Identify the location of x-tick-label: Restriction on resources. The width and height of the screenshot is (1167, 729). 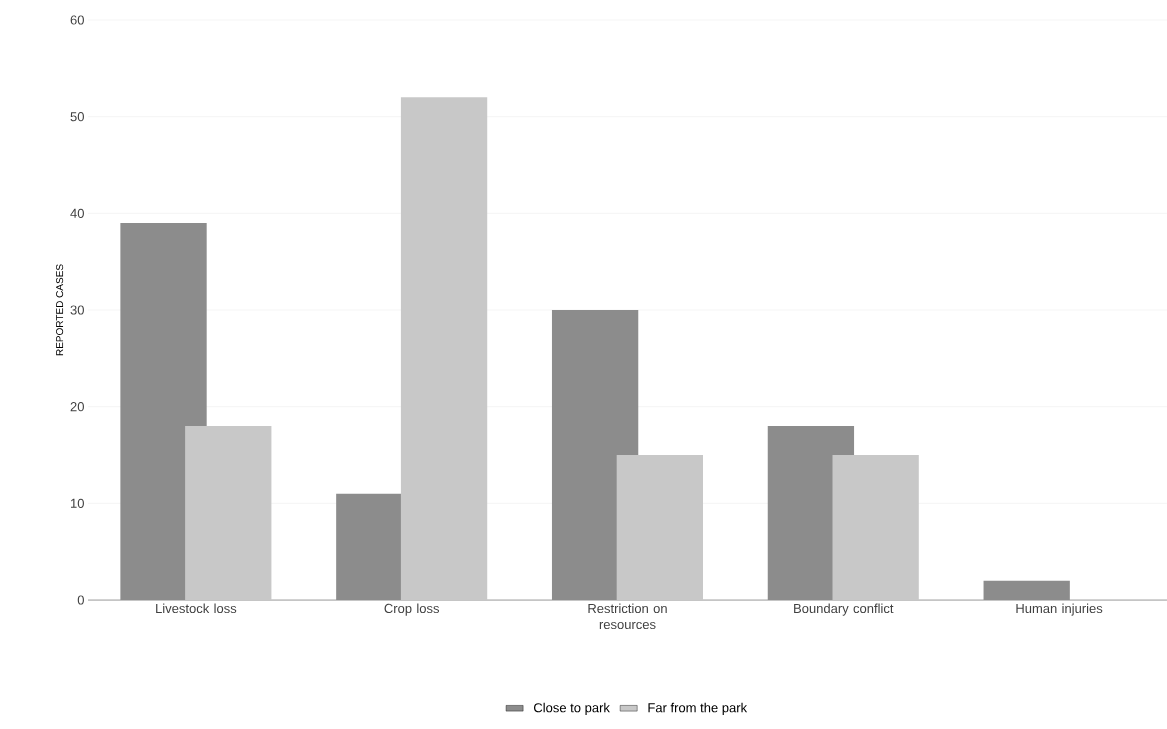
(627, 616).